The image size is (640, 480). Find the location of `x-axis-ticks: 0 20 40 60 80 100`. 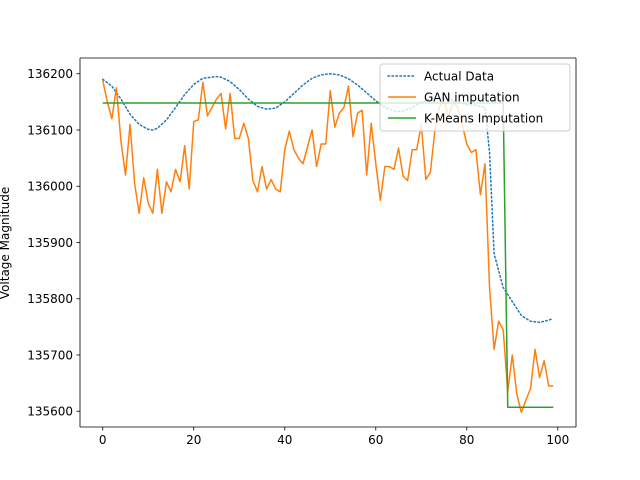

x-axis-ticks: 0 20 40 60 80 100 is located at coordinates (334, 437).